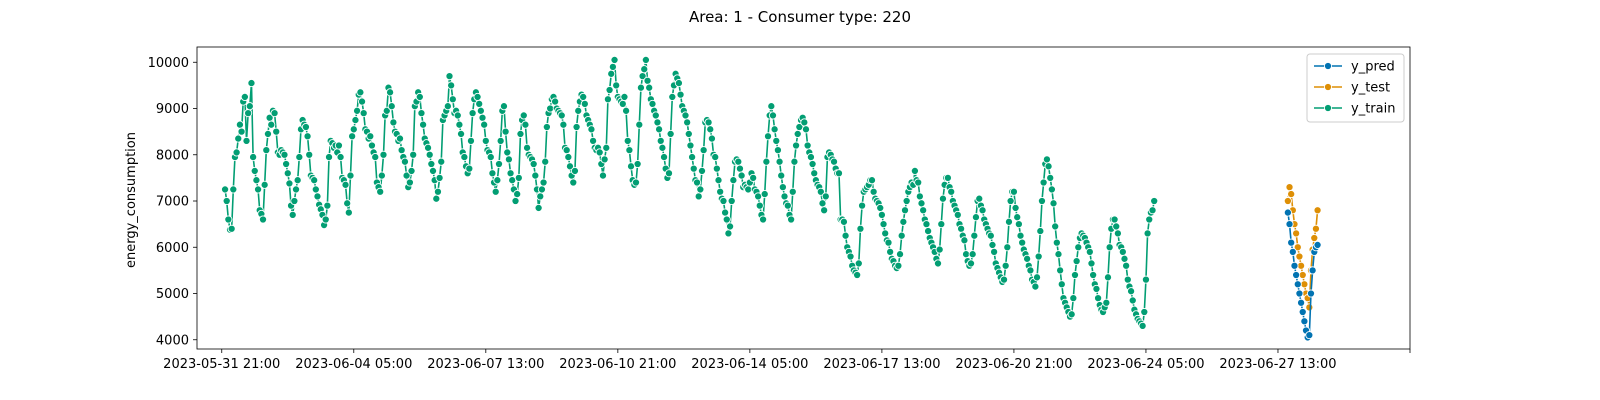 The height and width of the screenshot is (400, 1600). Describe the element at coordinates (749, 364) in the screenshot. I see `x-tick-label: 2023-06-14 05:00` at that location.